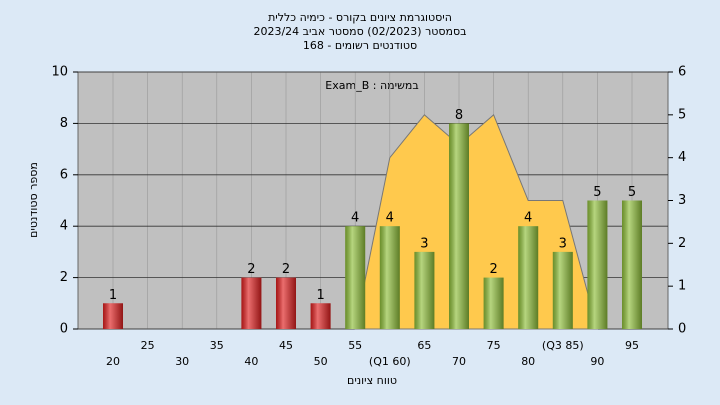  I want to click on y2-tick-label: 3, so click(682, 200).